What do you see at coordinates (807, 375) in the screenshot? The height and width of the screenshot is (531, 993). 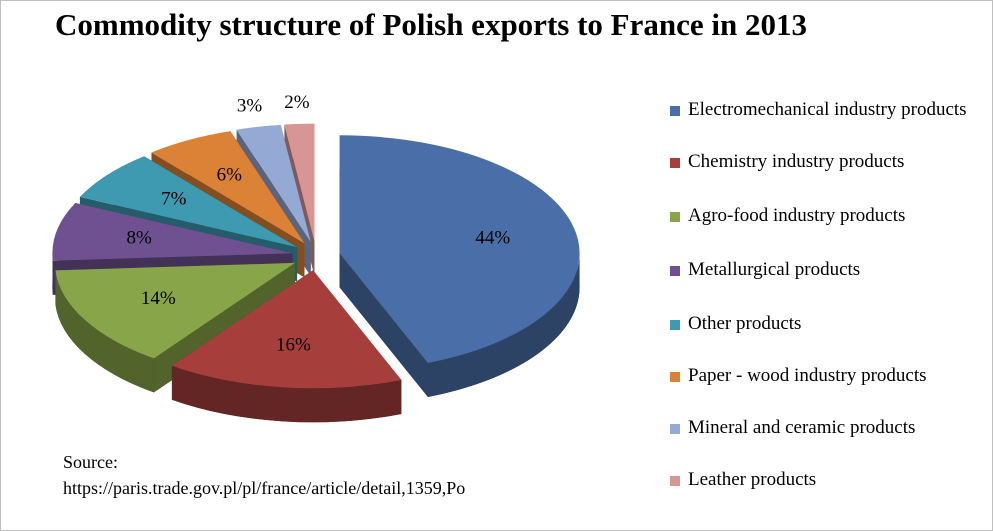 I see `legend-label: Paper - wood industry products` at bounding box center [807, 375].